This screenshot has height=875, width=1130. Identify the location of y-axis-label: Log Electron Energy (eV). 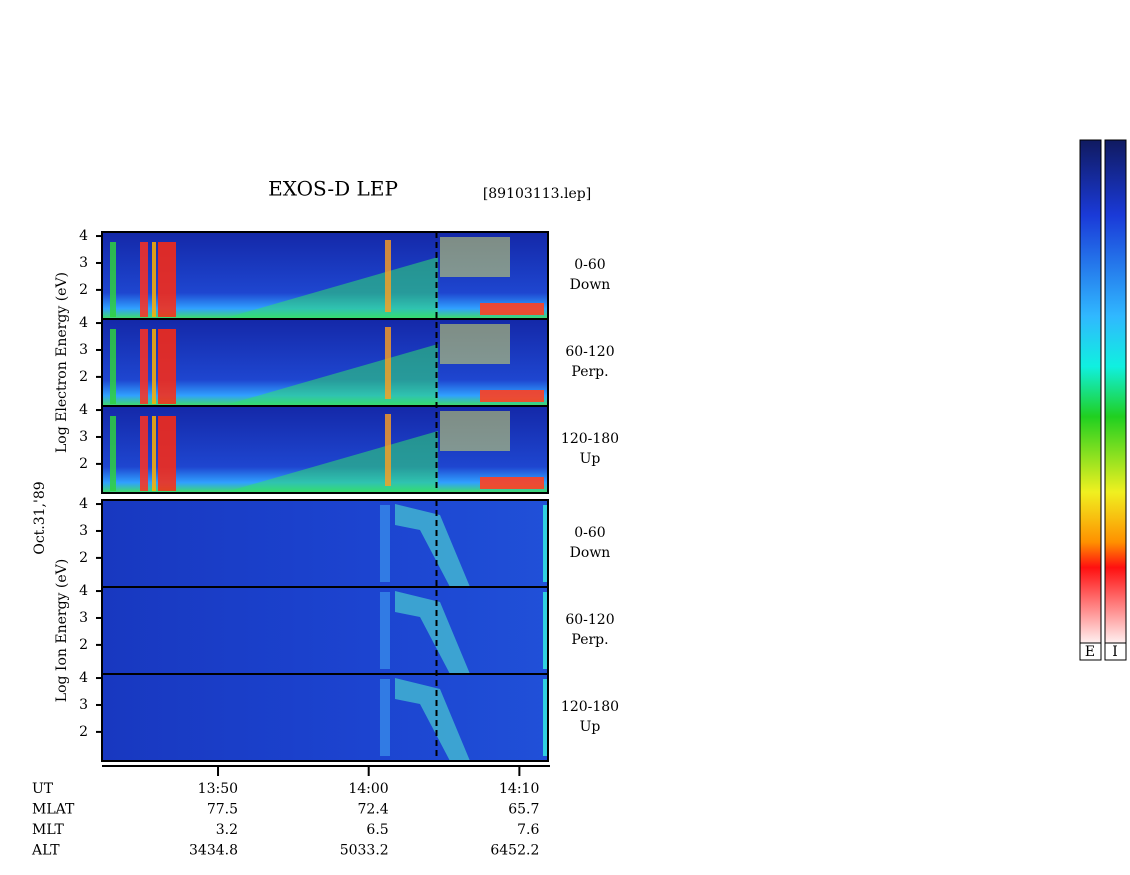
(62, 362).